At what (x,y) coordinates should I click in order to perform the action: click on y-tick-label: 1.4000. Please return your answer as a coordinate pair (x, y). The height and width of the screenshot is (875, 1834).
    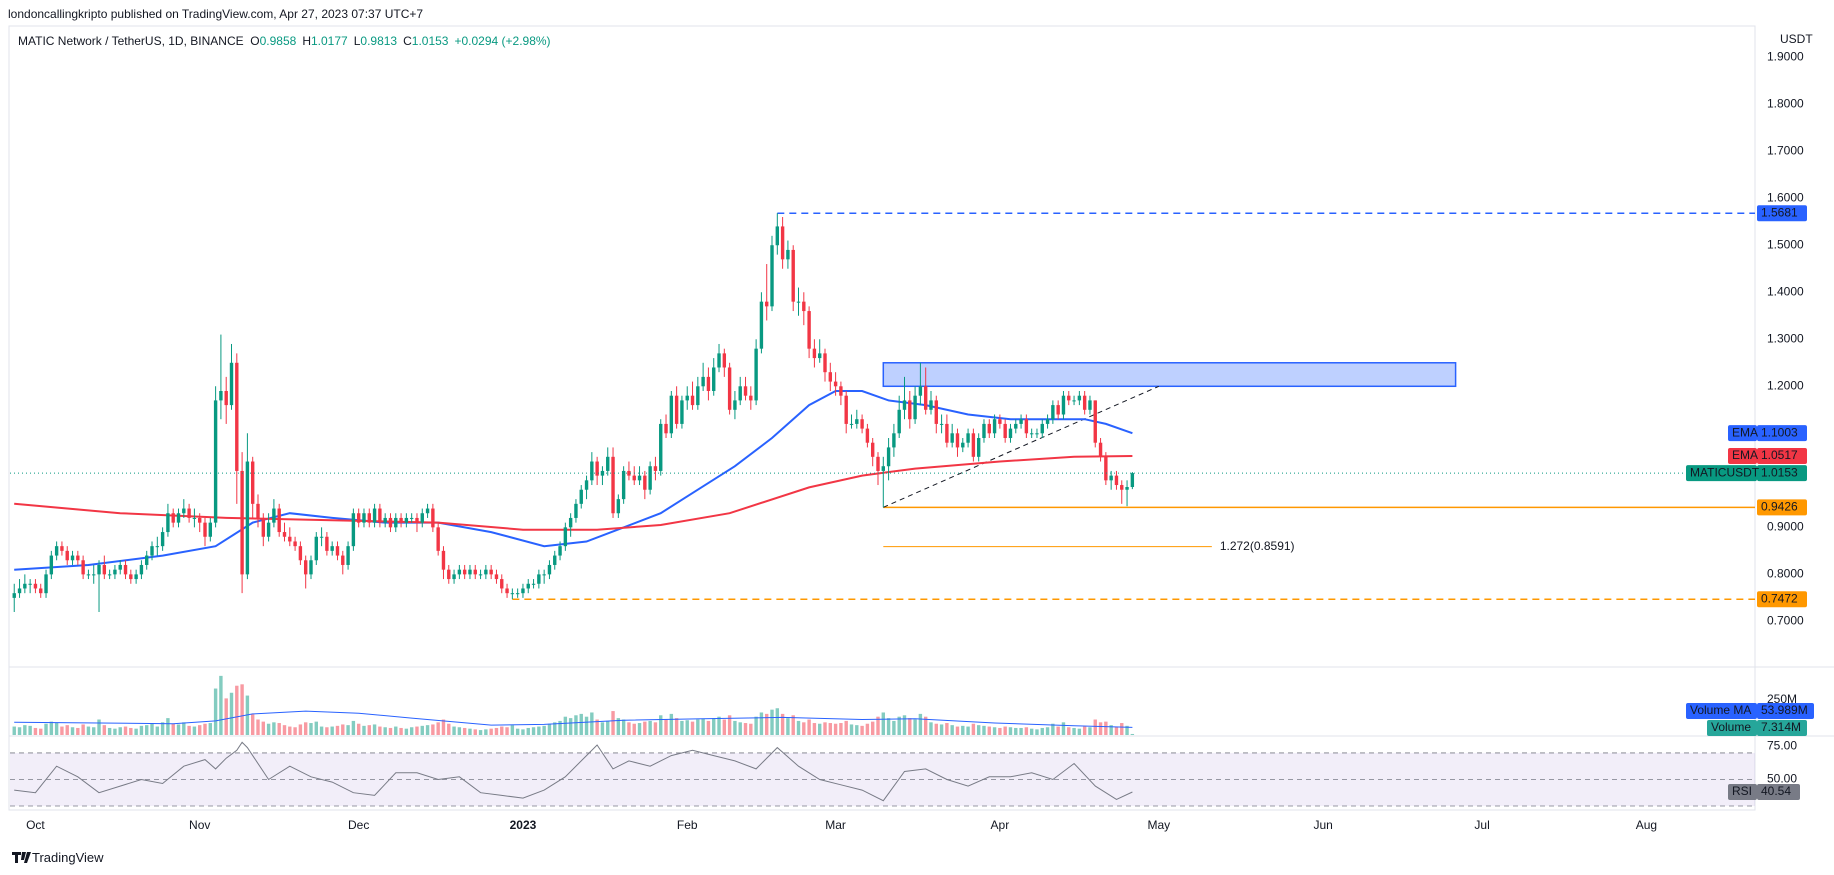
    Looking at the image, I should click on (1785, 291).